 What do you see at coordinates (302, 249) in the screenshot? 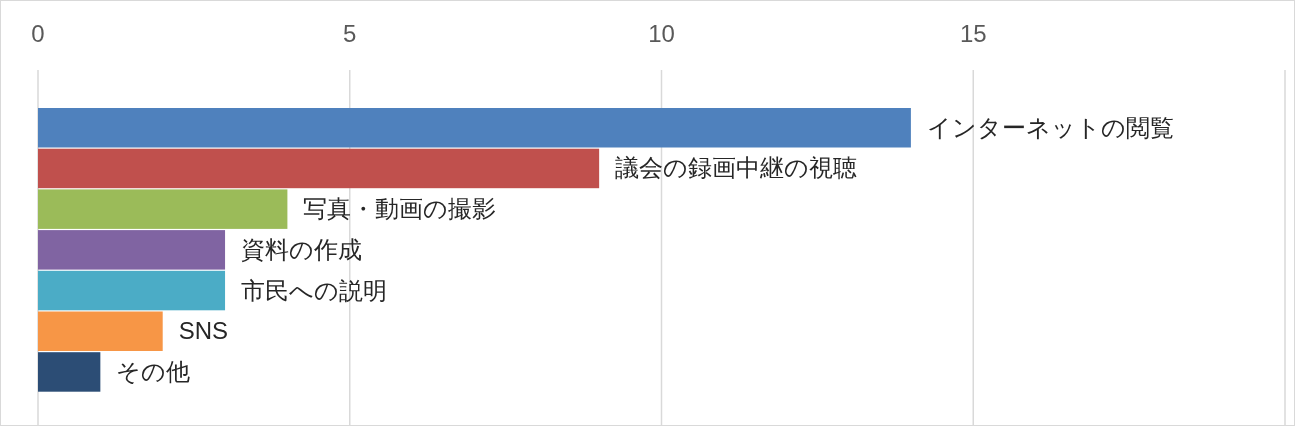
I see `y-tick-label: 資料の作成` at bounding box center [302, 249].